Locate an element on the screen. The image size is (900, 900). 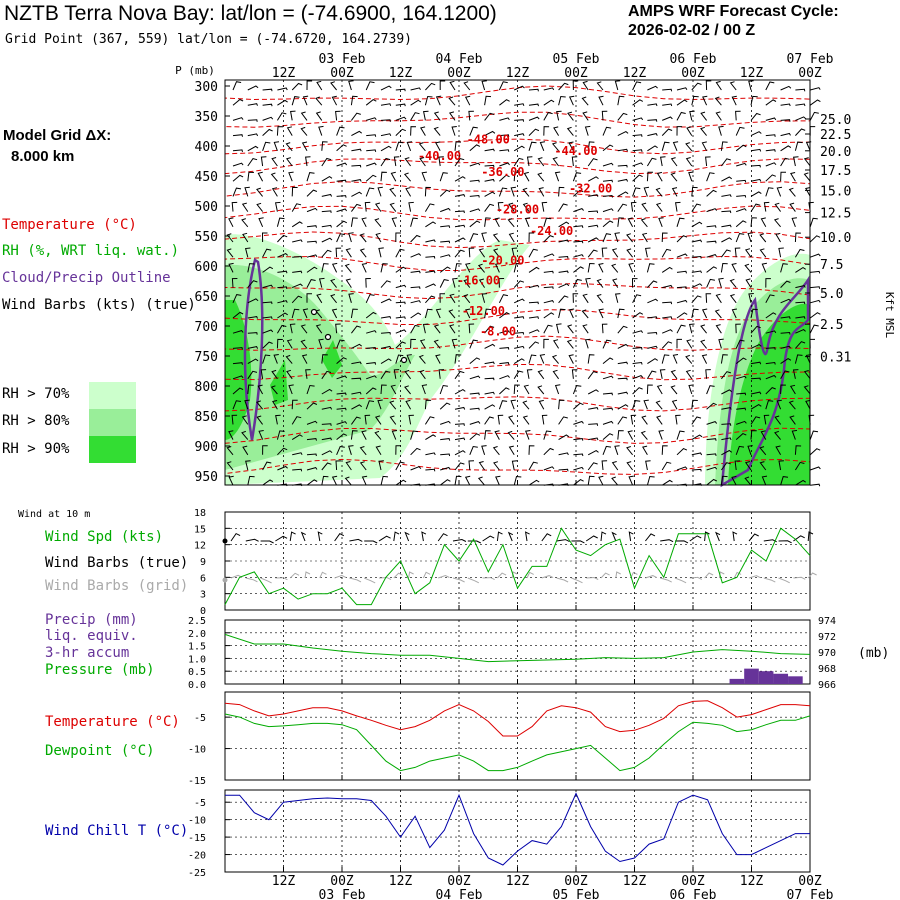
bottom-time-axis-date-label: 07 Feb is located at coordinates (810, 894).